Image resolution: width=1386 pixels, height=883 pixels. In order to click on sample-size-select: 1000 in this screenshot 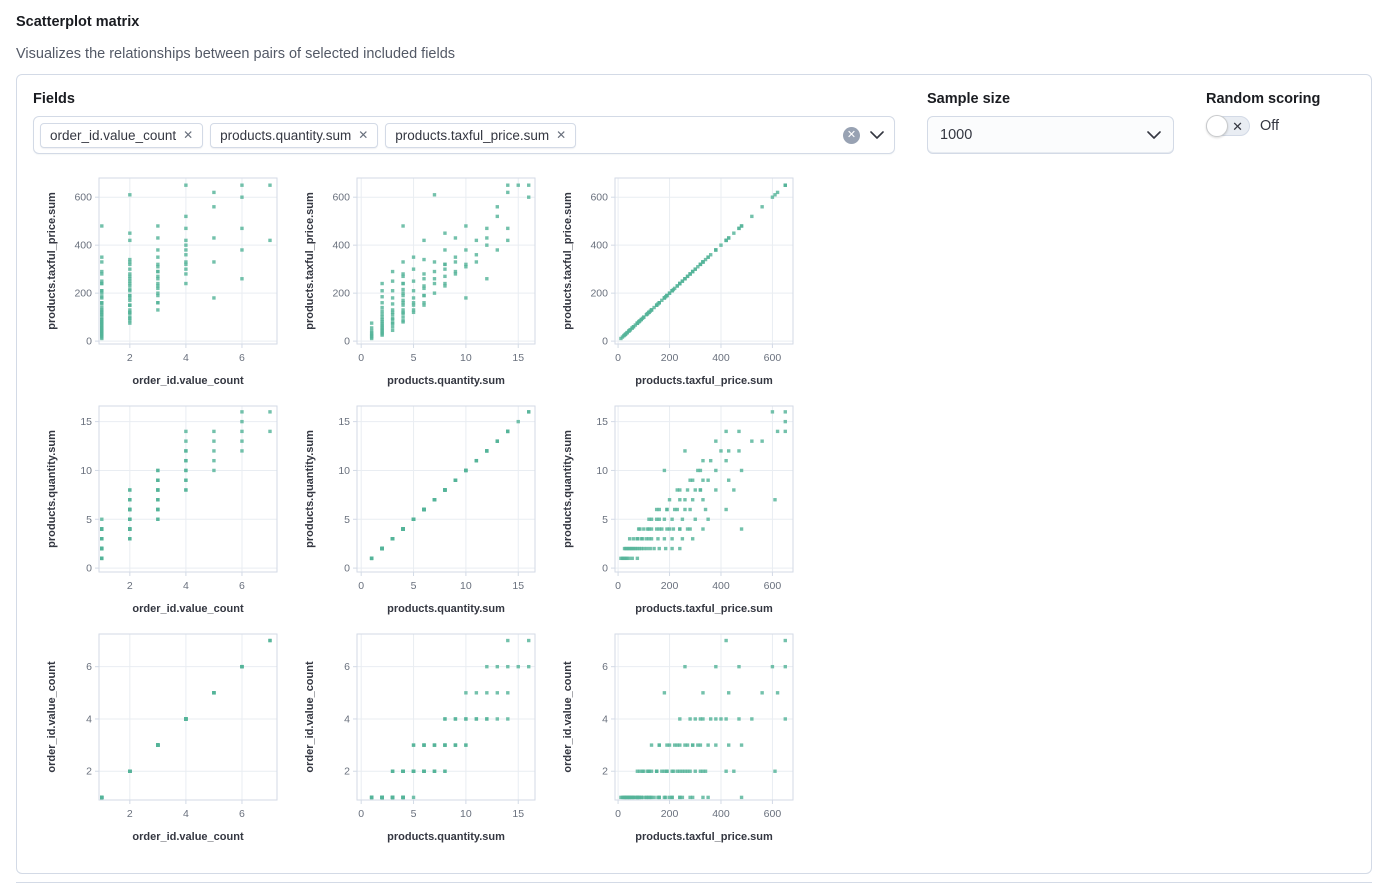, I will do `click(1050, 135)`.